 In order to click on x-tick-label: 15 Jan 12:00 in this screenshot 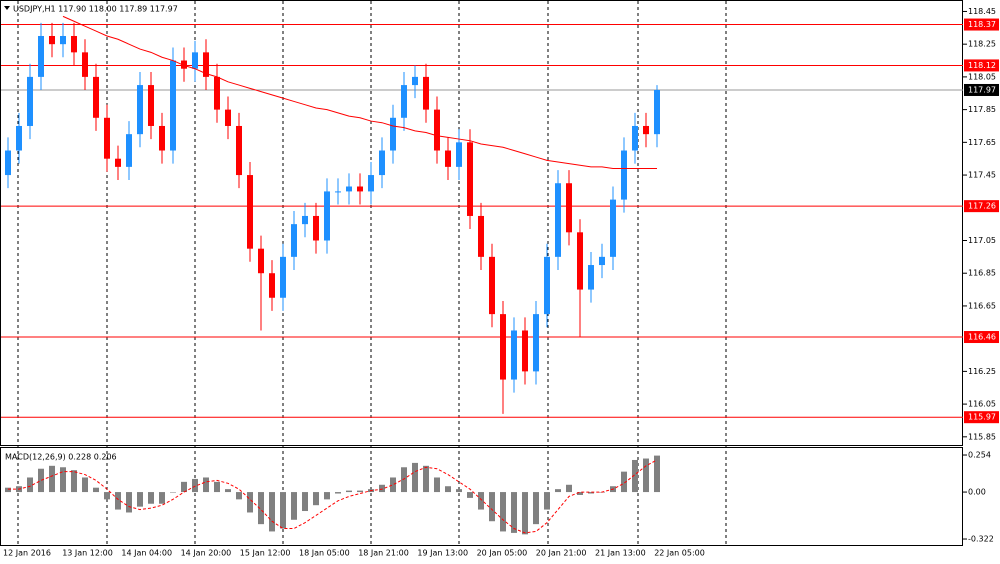, I will do `click(265, 553)`.